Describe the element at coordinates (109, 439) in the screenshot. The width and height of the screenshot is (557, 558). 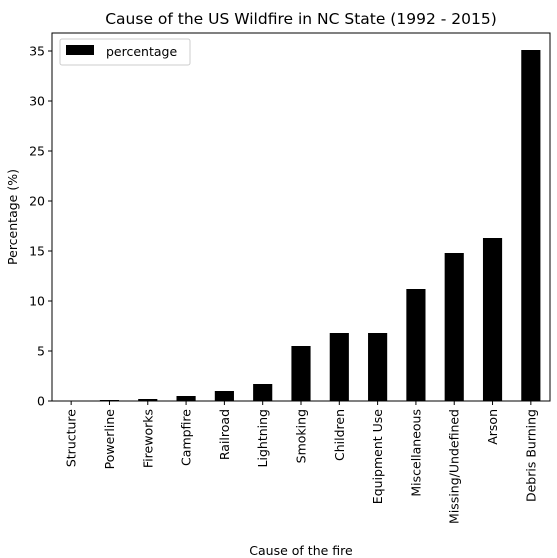
I see `x-tick-label: Powerline` at that location.